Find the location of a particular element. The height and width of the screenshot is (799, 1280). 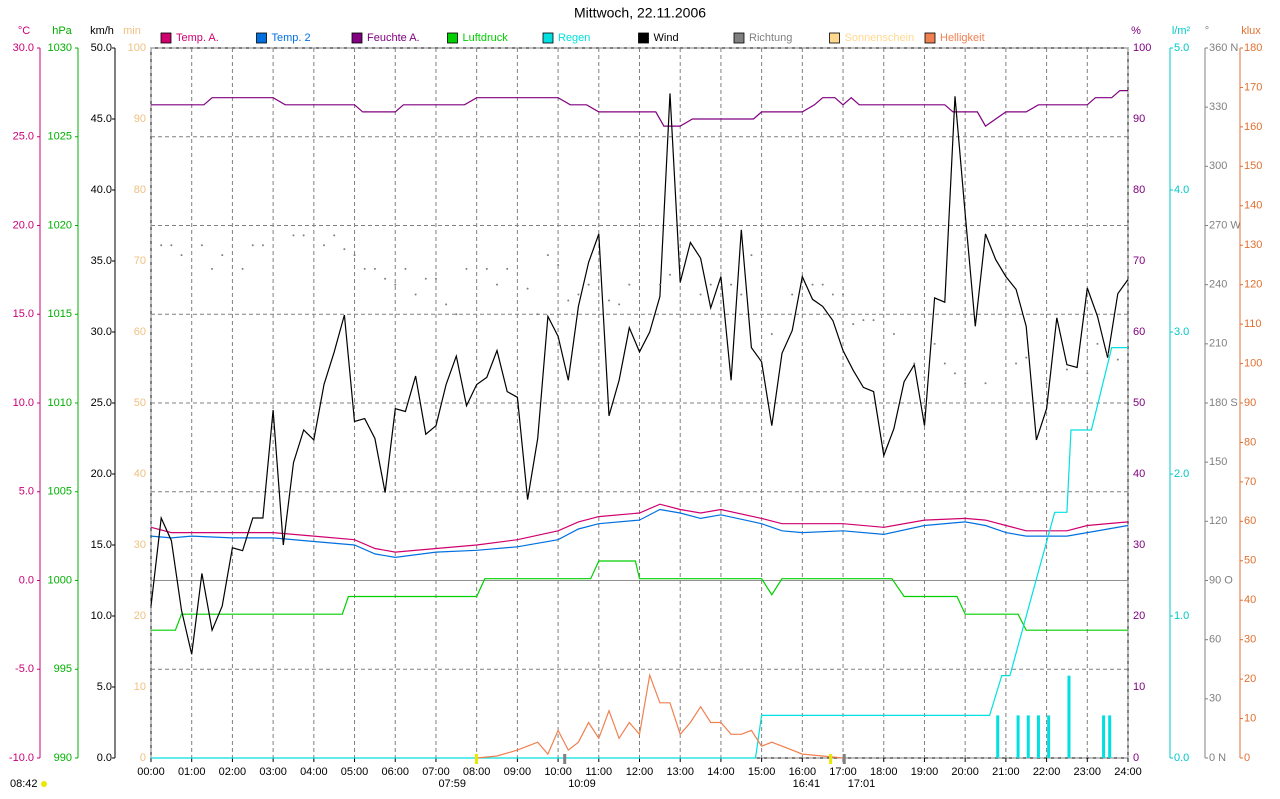

y-tick-label: 990 is located at coordinates (63, 758).